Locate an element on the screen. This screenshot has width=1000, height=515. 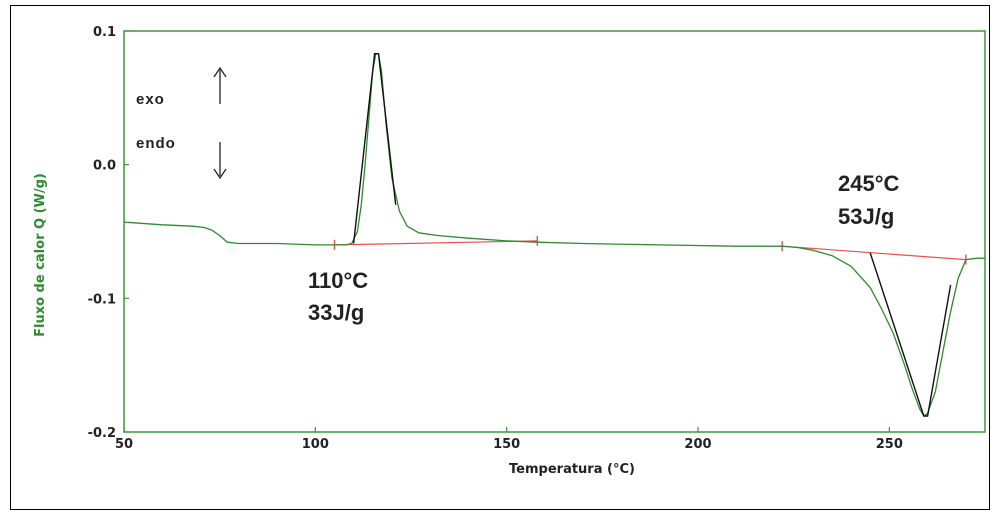
exo-arrow-icon is located at coordinates (220, 85).